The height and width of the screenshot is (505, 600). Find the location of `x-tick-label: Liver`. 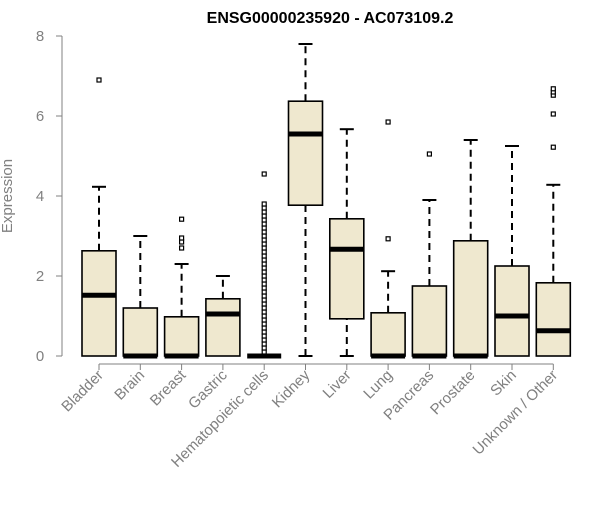

x-tick-label: Liver is located at coordinates (337, 384).